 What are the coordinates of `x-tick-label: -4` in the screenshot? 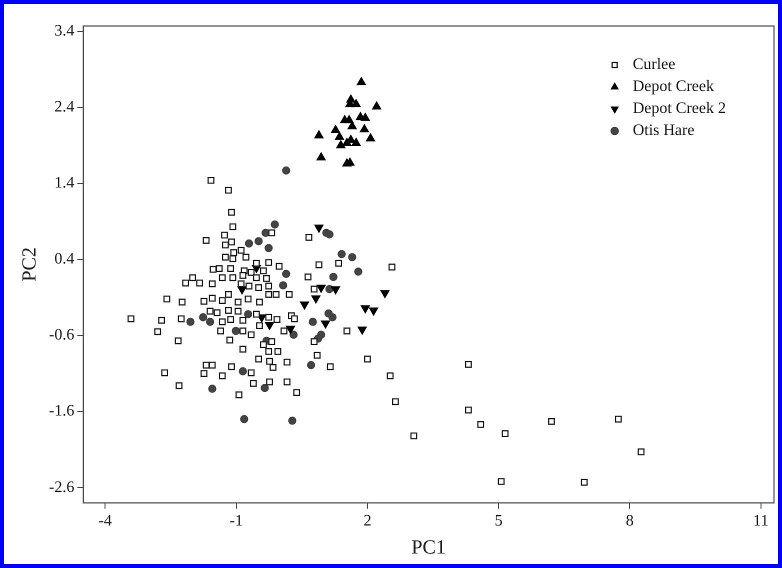 It's located at (105, 521).